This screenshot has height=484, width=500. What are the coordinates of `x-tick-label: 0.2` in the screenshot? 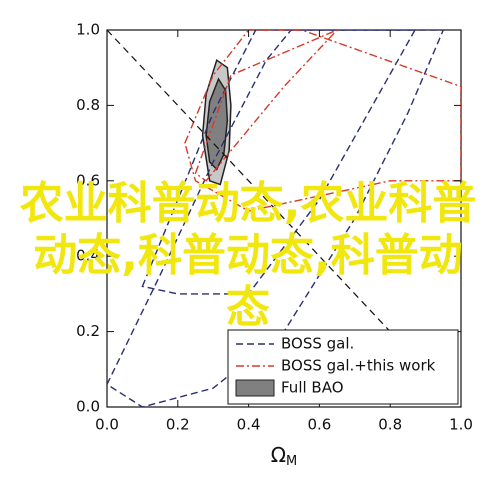 It's located at (178, 425).